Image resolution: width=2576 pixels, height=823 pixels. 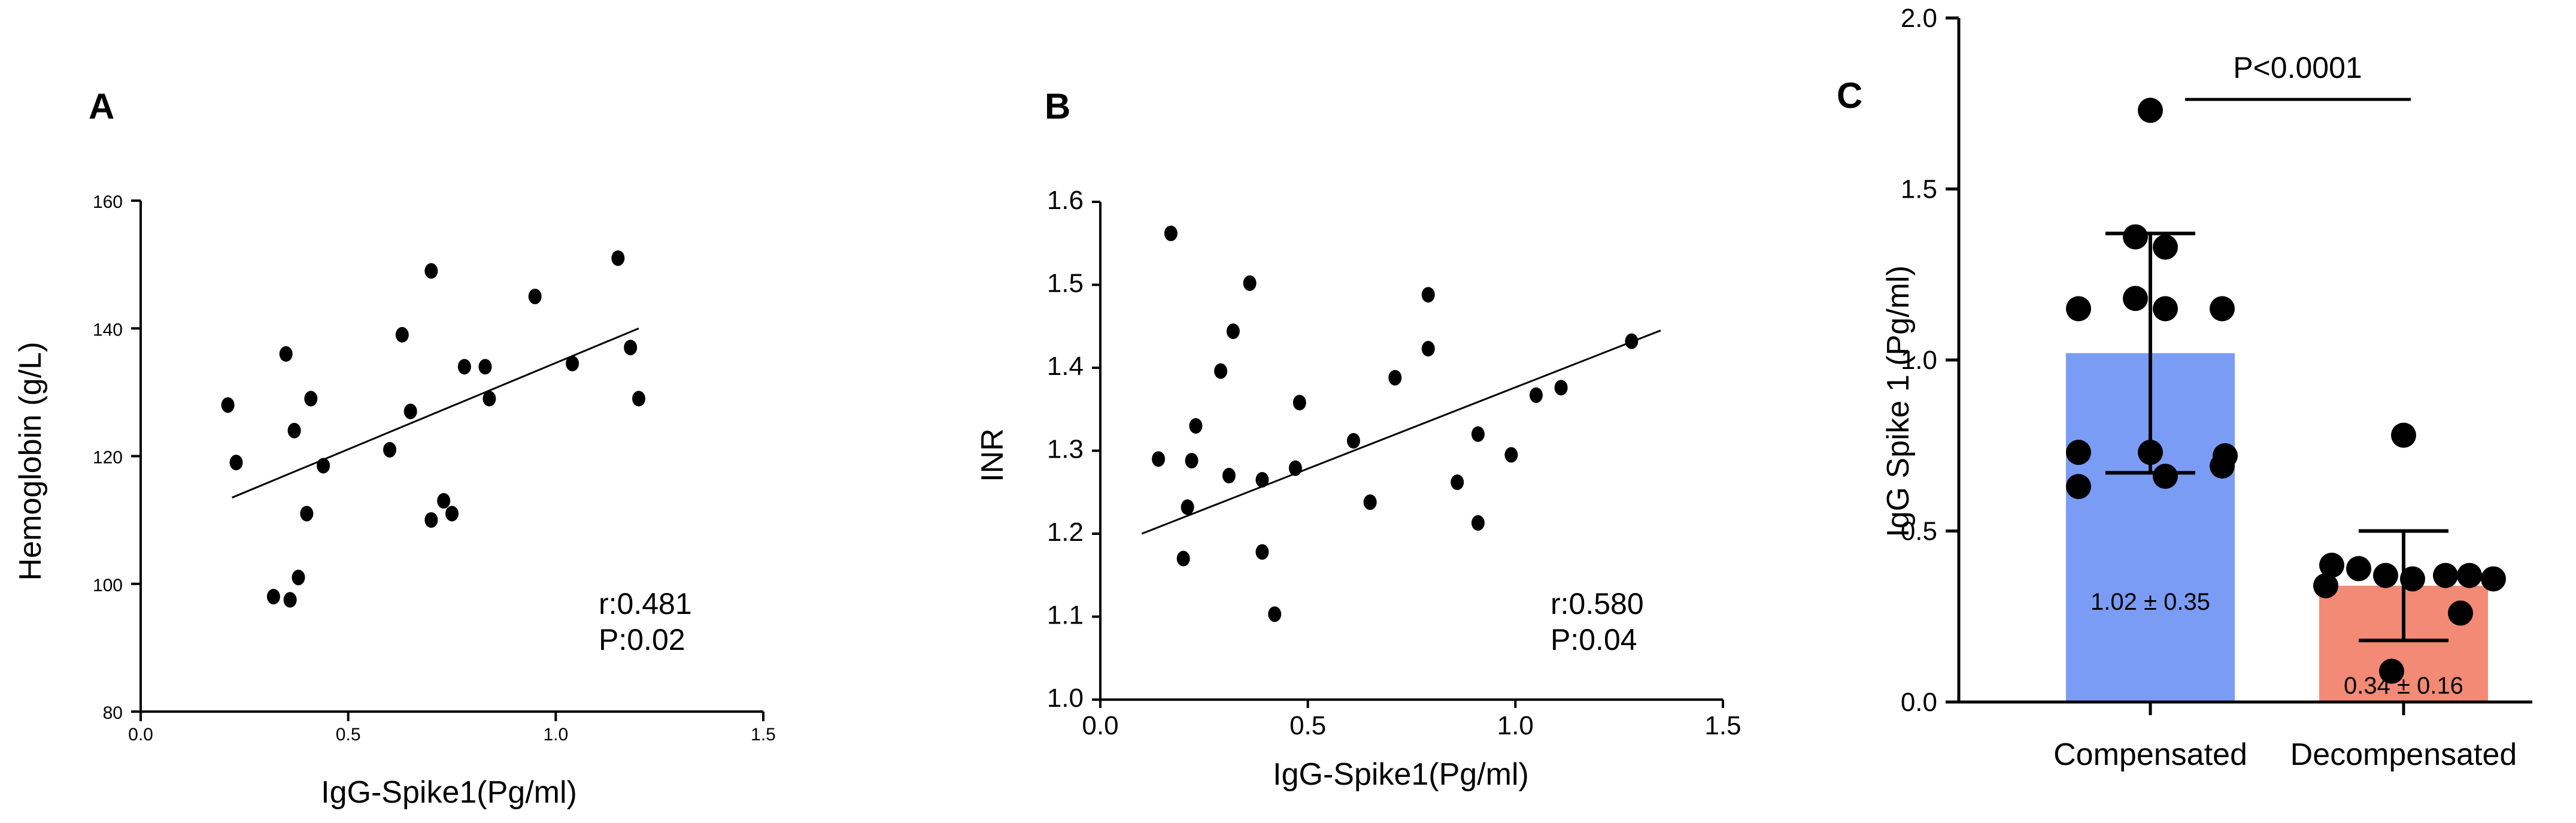 I want to click on y-tick-label: 1.3, so click(x=1065, y=449).